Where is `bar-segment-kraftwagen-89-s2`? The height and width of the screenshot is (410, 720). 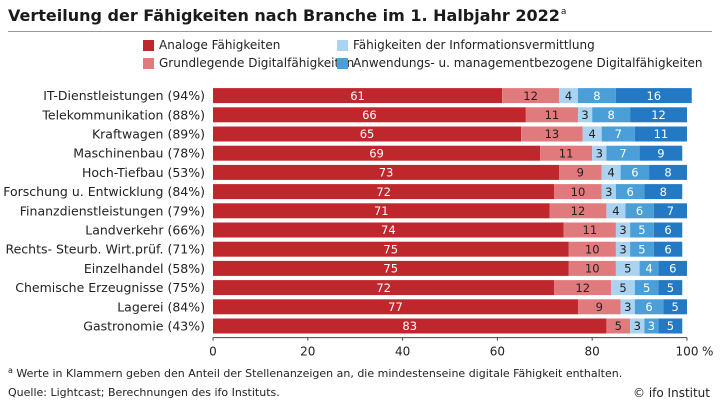 bar-segment-kraftwagen-89-s2 is located at coordinates (592, 134).